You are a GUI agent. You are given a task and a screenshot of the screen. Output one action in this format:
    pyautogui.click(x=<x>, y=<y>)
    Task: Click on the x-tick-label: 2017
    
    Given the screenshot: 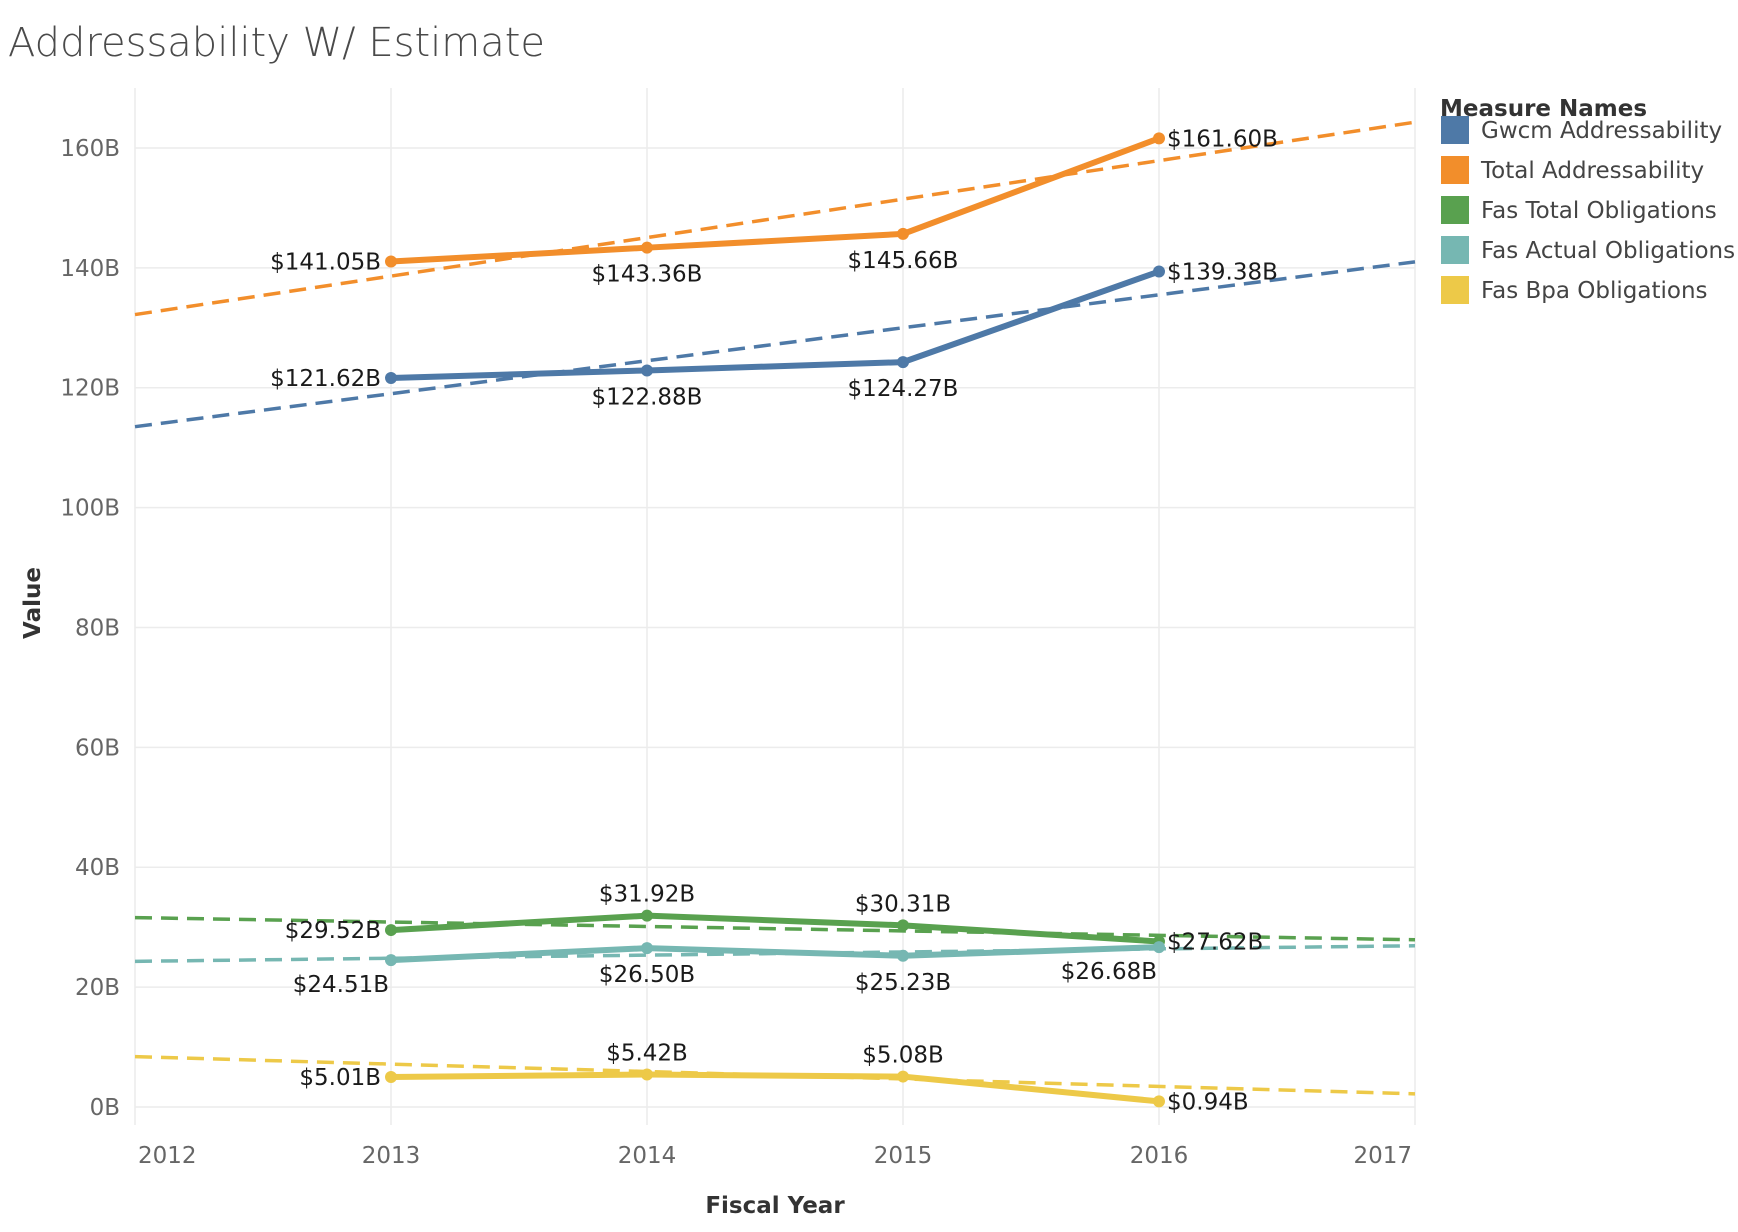 What is the action you would take?
    pyautogui.click(x=1382, y=1156)
    